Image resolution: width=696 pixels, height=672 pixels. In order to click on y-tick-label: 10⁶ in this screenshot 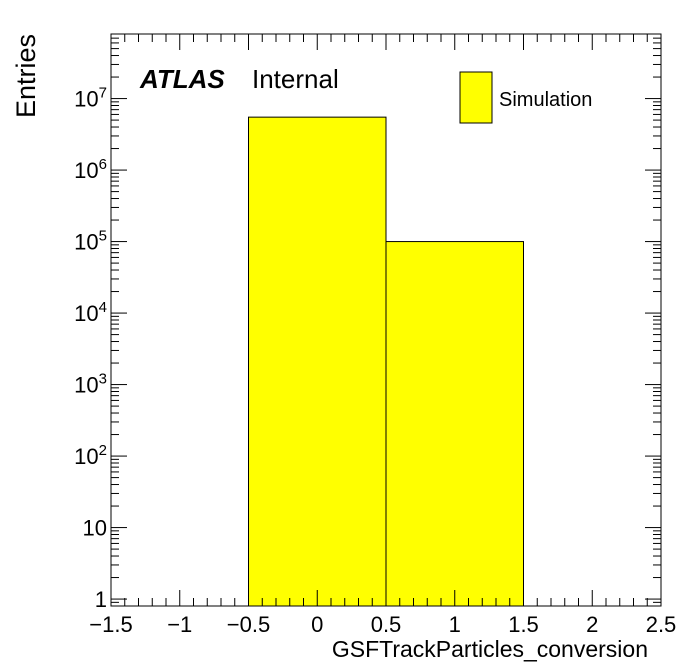, I will do `click(90, 169)`.